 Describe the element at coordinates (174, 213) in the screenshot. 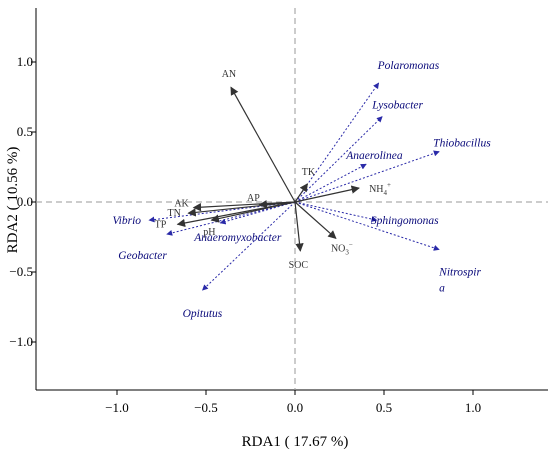

I see `env-label: TN` at that location.